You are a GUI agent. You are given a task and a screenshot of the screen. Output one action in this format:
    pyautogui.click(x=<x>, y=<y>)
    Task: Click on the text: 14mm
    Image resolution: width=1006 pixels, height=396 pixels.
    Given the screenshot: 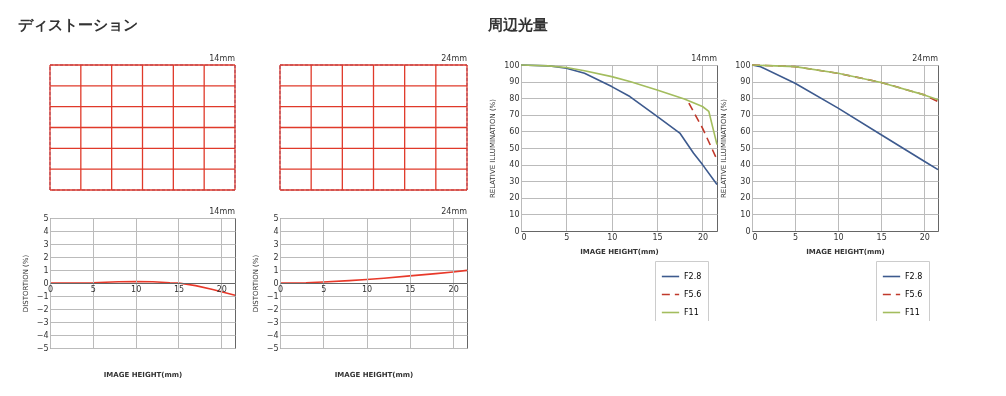 What is the action you would take?
    pyautogui.click(x=222, y=58)
    